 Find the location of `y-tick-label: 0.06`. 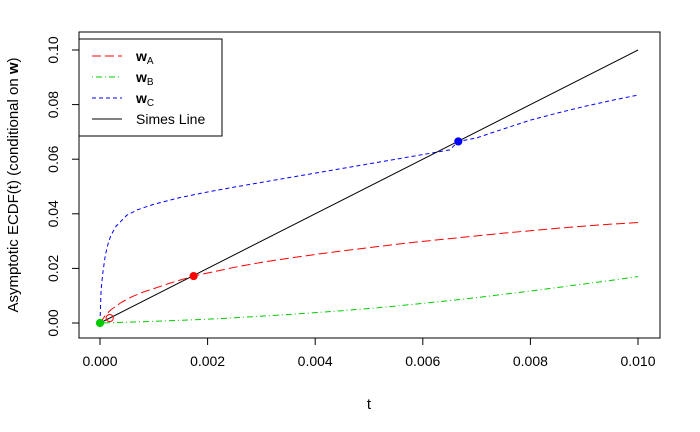

y-tick-label: 0.06 is located at coordinates (53, 158).